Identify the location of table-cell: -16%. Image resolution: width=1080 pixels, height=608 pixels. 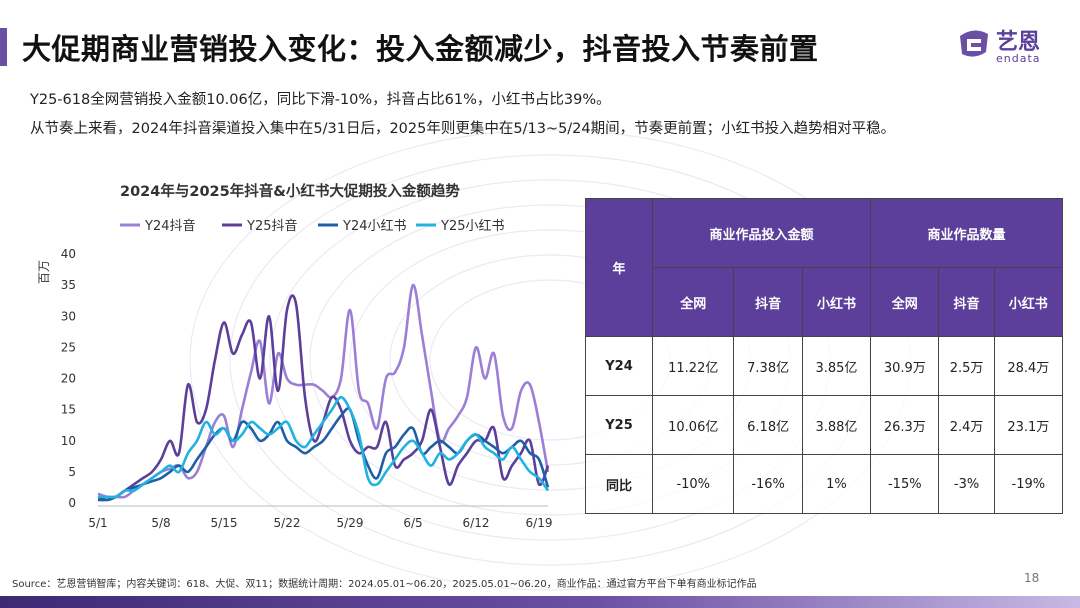
(768, 484).